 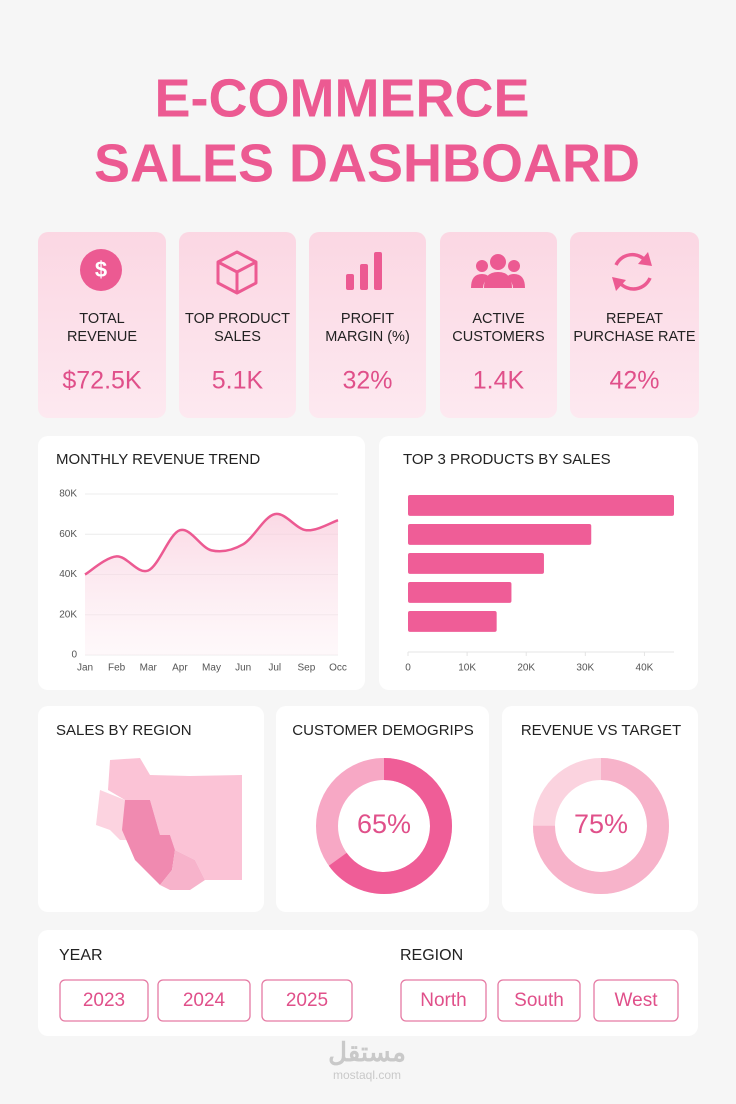 I want to click on filter-option: 2023, so click(x=104, y=1000).